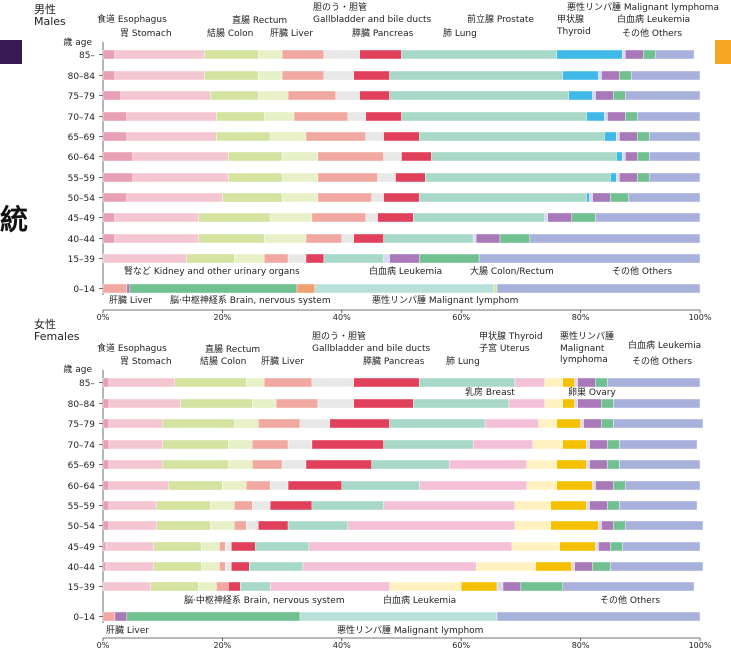 Image resolution: width=731 pixels, height=651 pixels. I want to click on m-x-tick-label: 40%, so click(342, 317).